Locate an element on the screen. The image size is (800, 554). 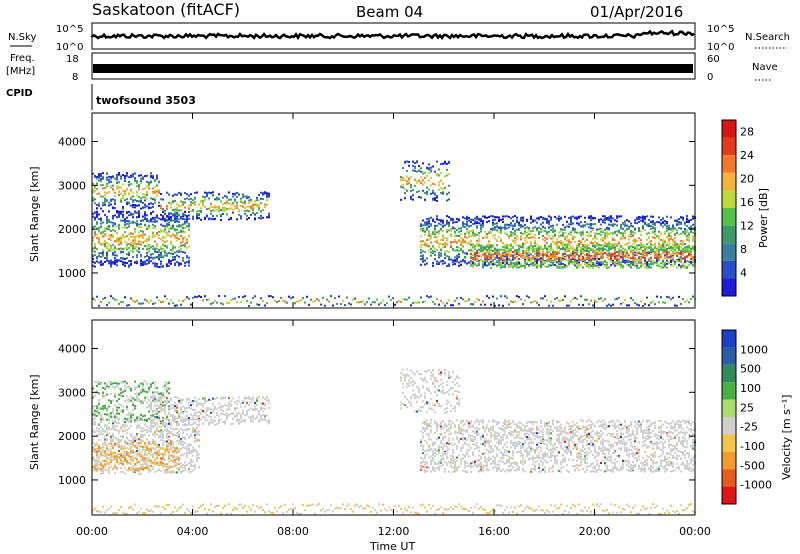
time-tick-1: 04:00 is located at coordinates (193, 531).